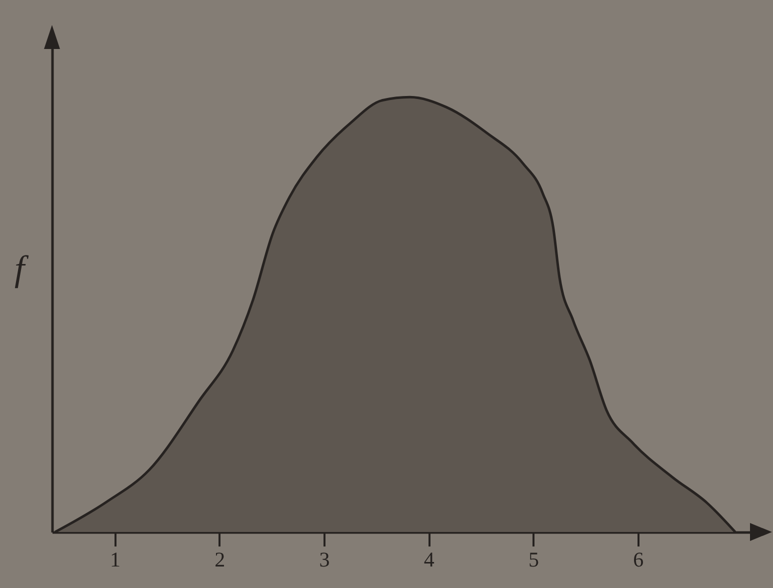 The image size is (773, 588). What do you see at coordinates (115, 560) in the screenshot?
I see `x-tick-label: 1` at bounding box center [115, 560].